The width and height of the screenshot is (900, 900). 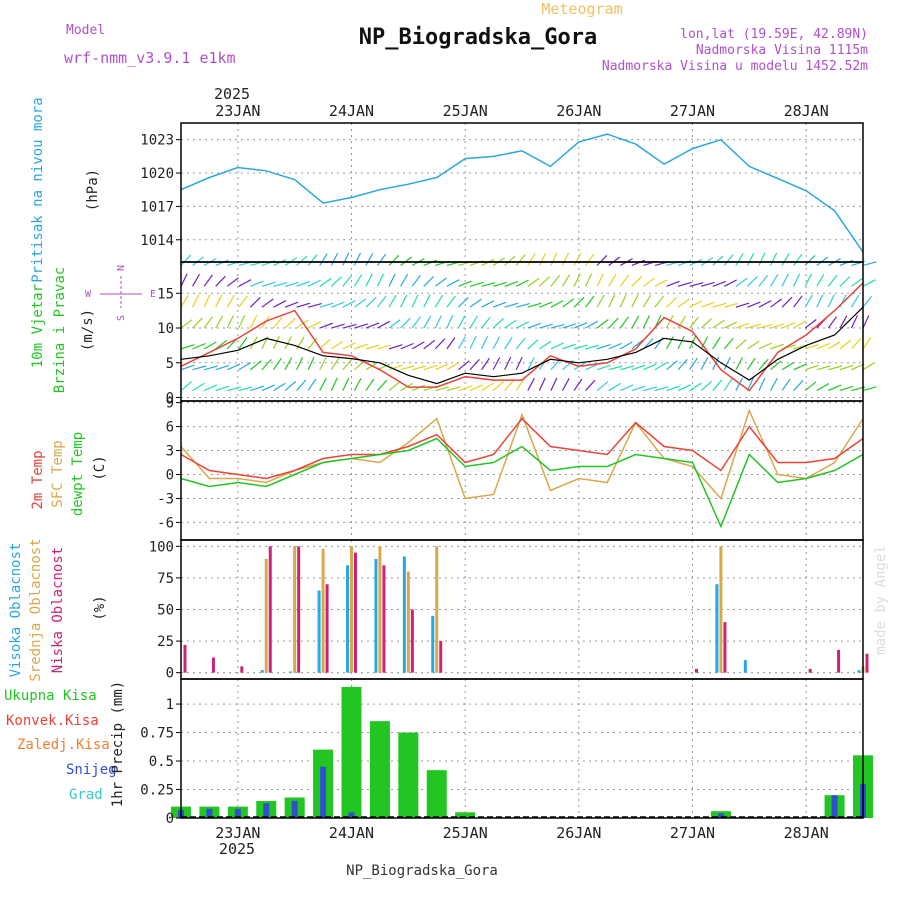 I want to click on precip-unit: 1hr Precip (mm), so click(x=118, y=744).